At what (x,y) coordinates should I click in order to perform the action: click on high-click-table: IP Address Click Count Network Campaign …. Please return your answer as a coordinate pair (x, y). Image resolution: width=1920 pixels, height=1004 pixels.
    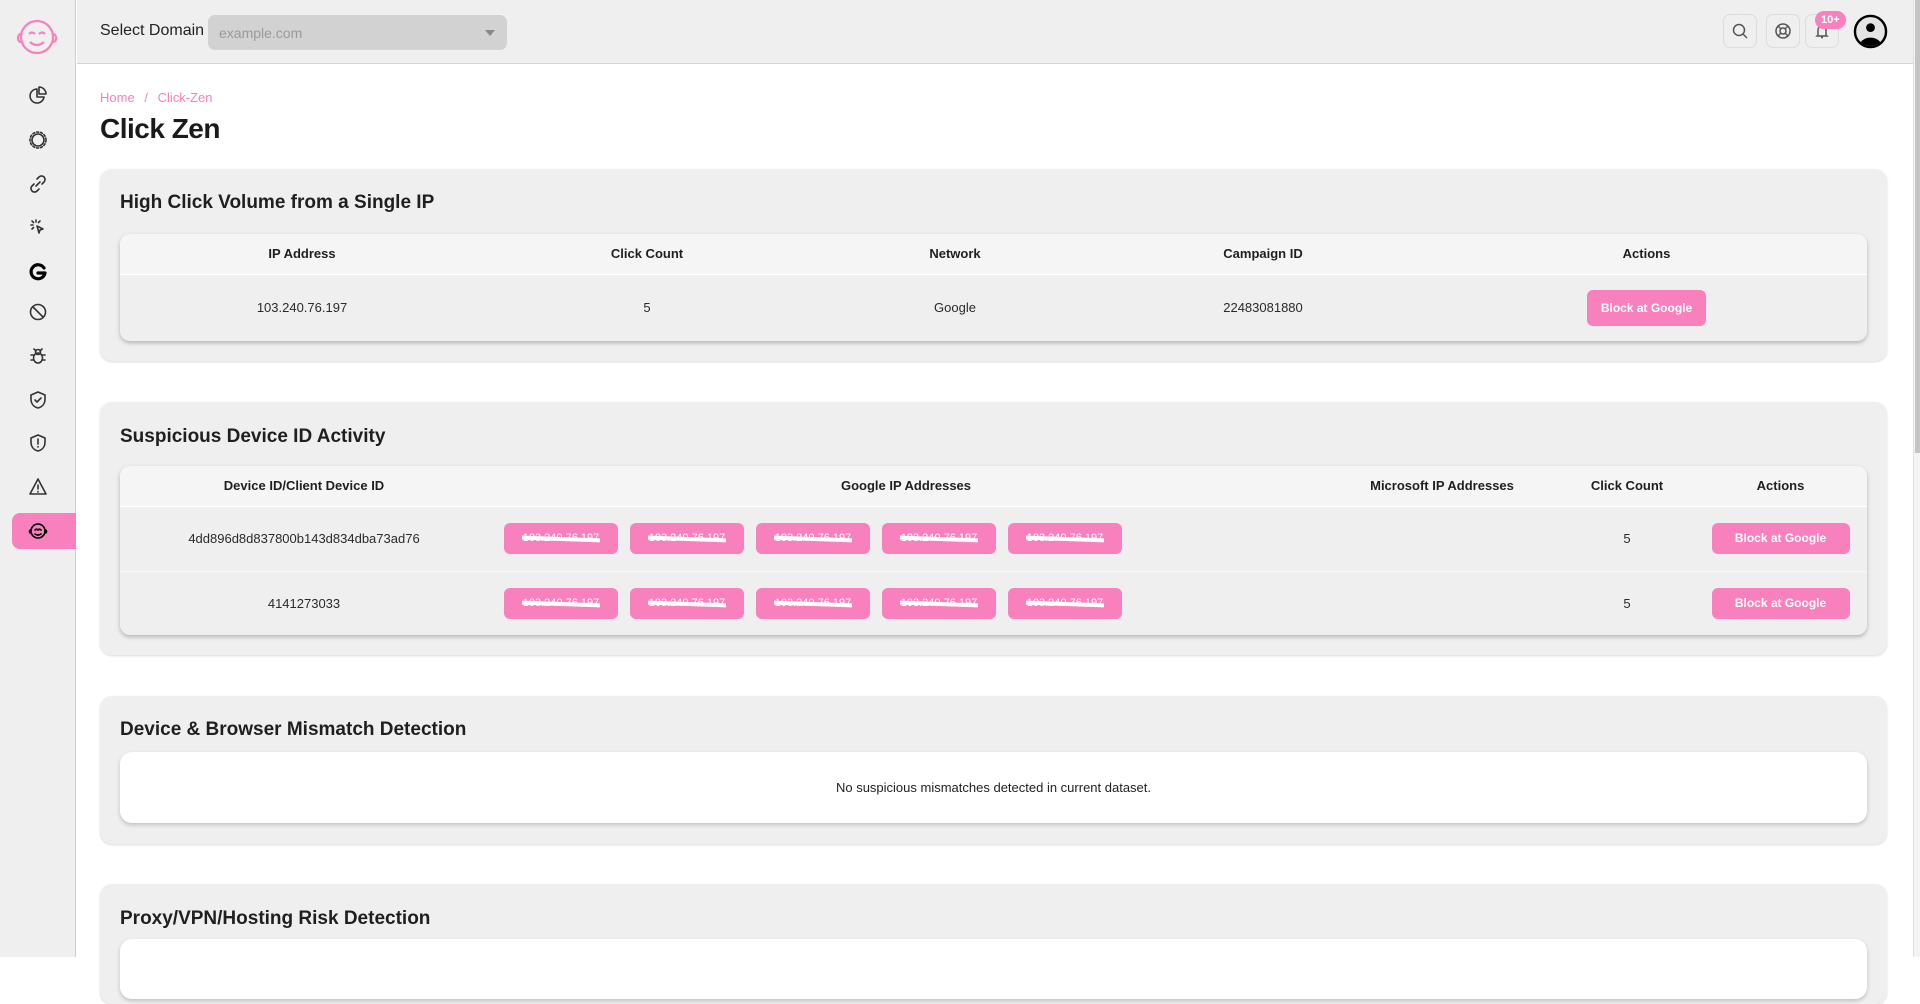
    Looking at the image, I should click on (993, 287).